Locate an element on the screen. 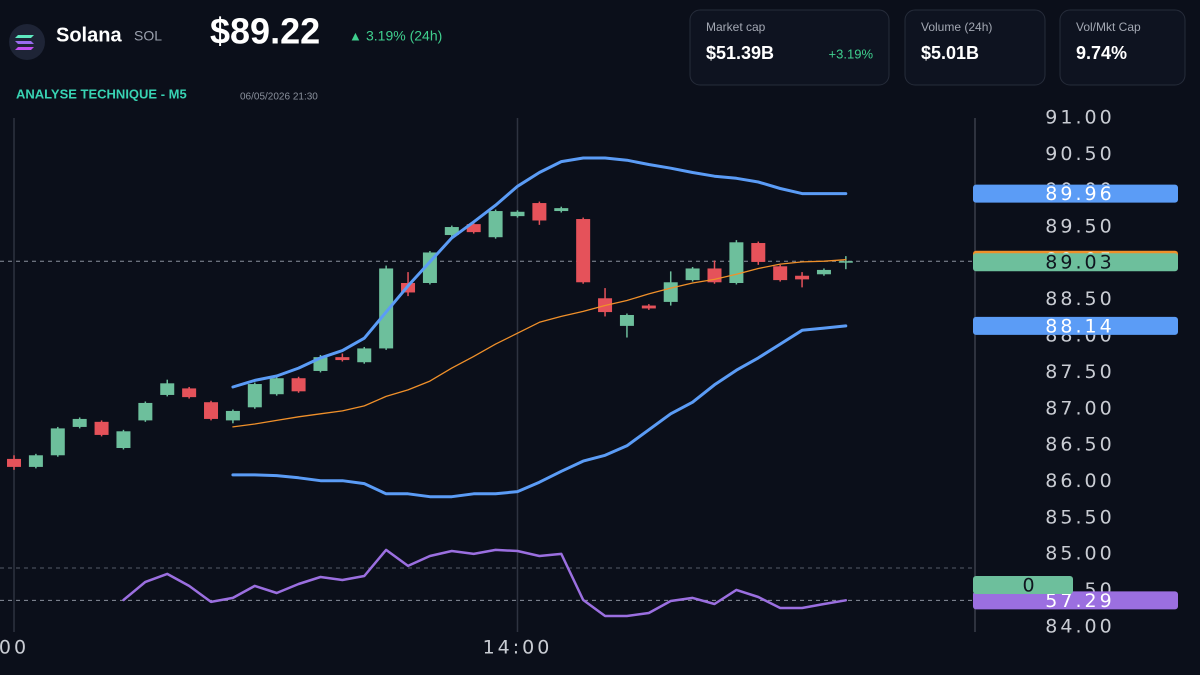 The image size is (1200, 675). last-price-label: 89.03 is located at coordinates (1079, 263).